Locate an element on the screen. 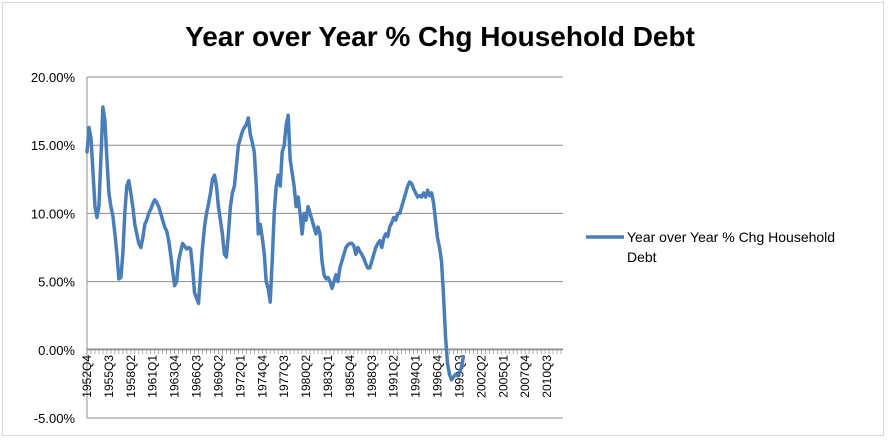 This screenshot has height=441, width=890. y-axis: 20.00% 15.00% 10.00% 5.00% 0.00% -5.00% is located at coordinates (53, 248).